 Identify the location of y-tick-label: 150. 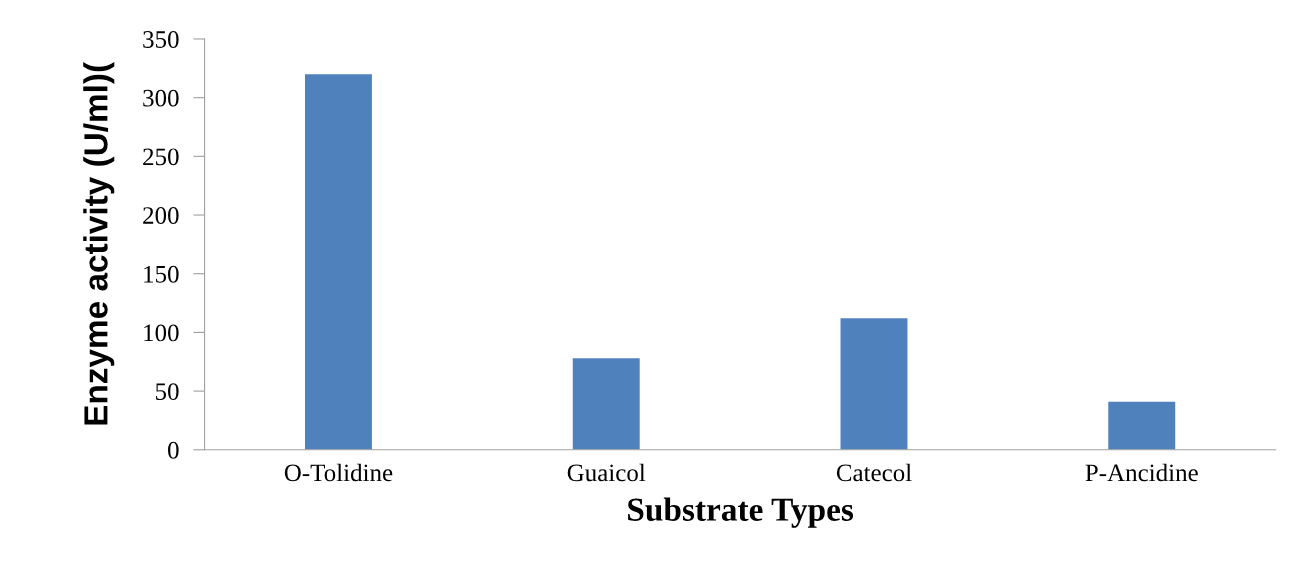
(161, 274).